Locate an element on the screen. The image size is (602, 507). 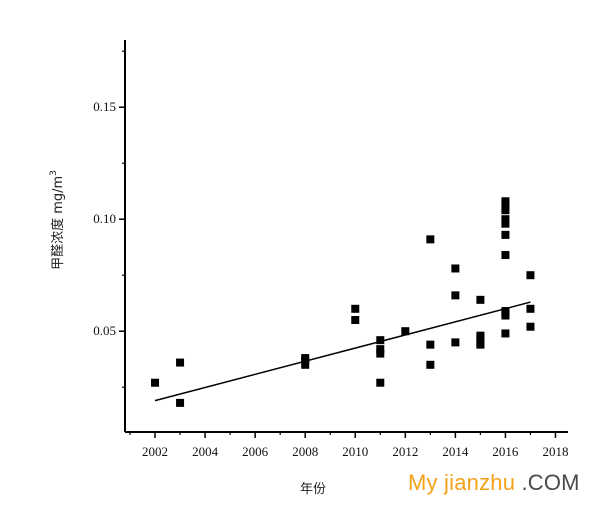
trend-line-group is located at coordinates (342, 351).